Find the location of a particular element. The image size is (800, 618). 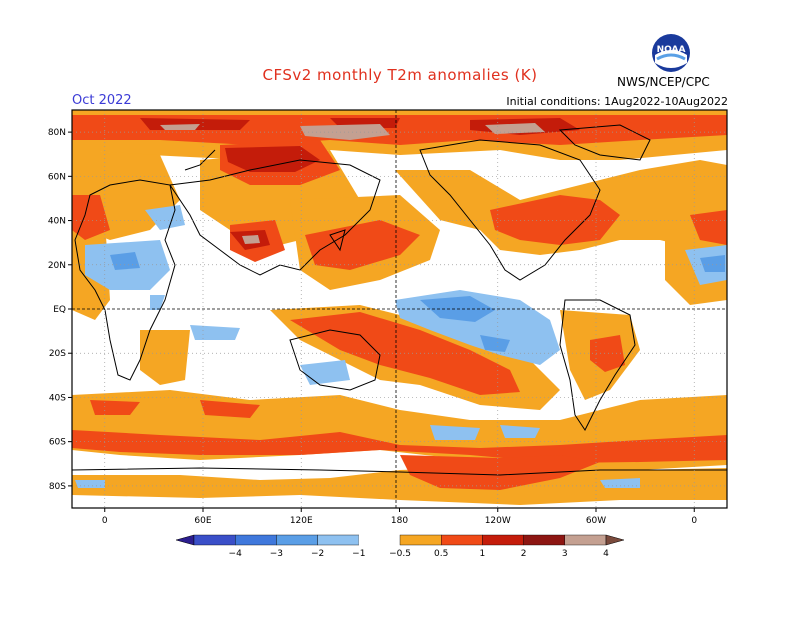

lat-tick-label: 80N is located at coordinates (57, 133).